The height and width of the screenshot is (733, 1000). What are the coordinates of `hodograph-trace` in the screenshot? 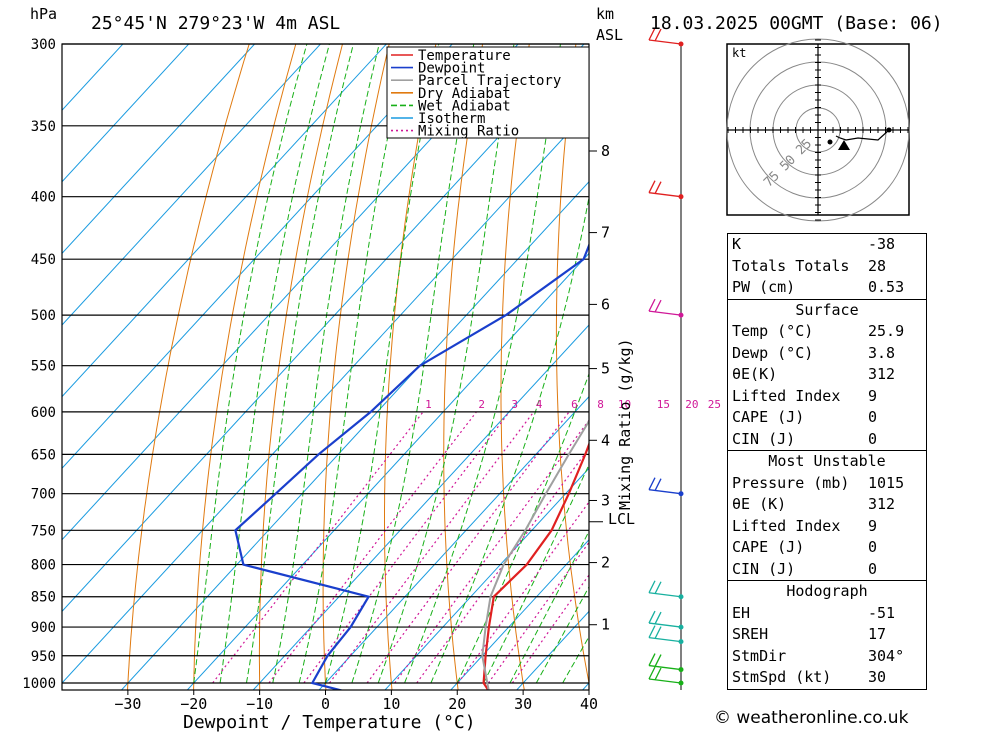 It's located at (862, 135).